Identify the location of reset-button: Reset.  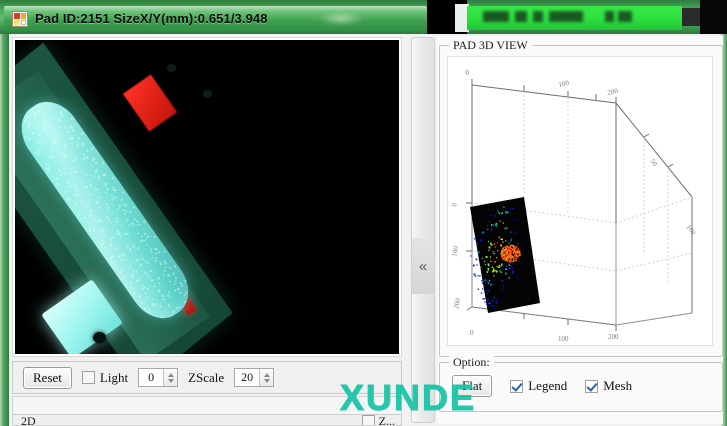
(47, 377).